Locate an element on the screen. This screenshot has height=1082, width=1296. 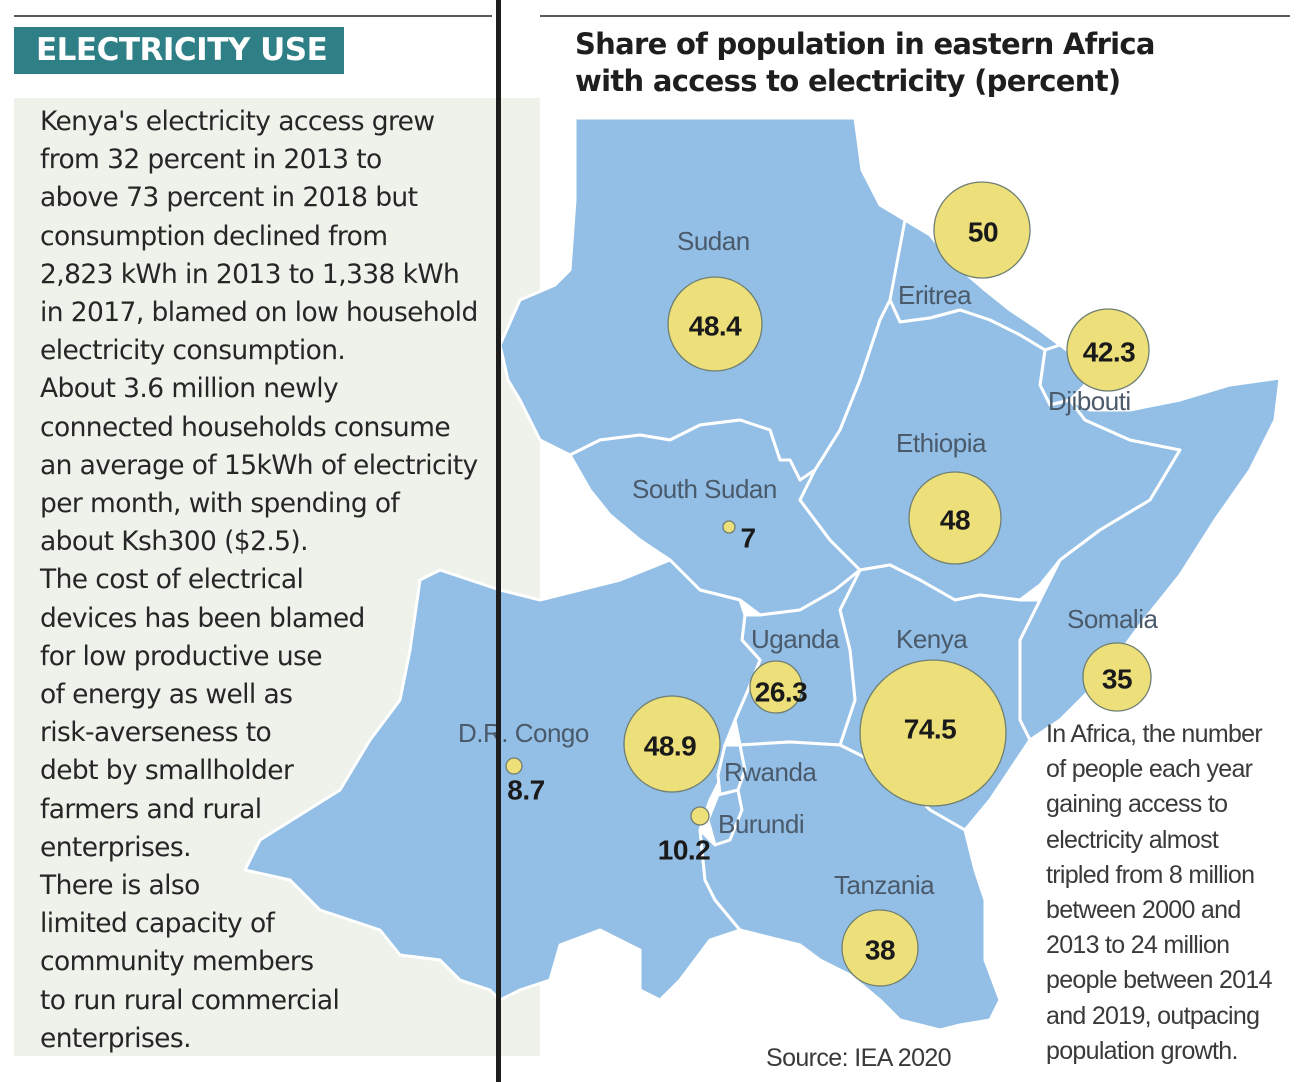
bubble-eritrea is located at coordinates (982, 230).